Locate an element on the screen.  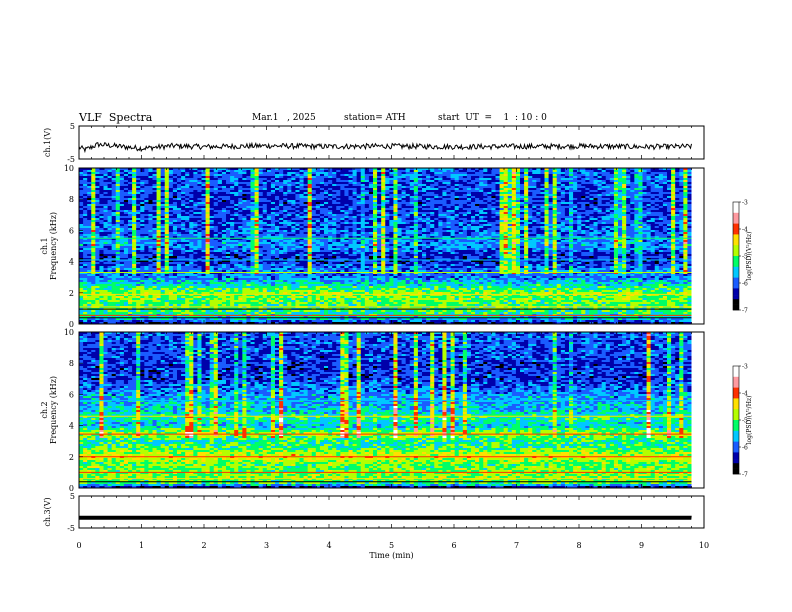
x-tick-label: 8 is located at coordinates (578, 545).